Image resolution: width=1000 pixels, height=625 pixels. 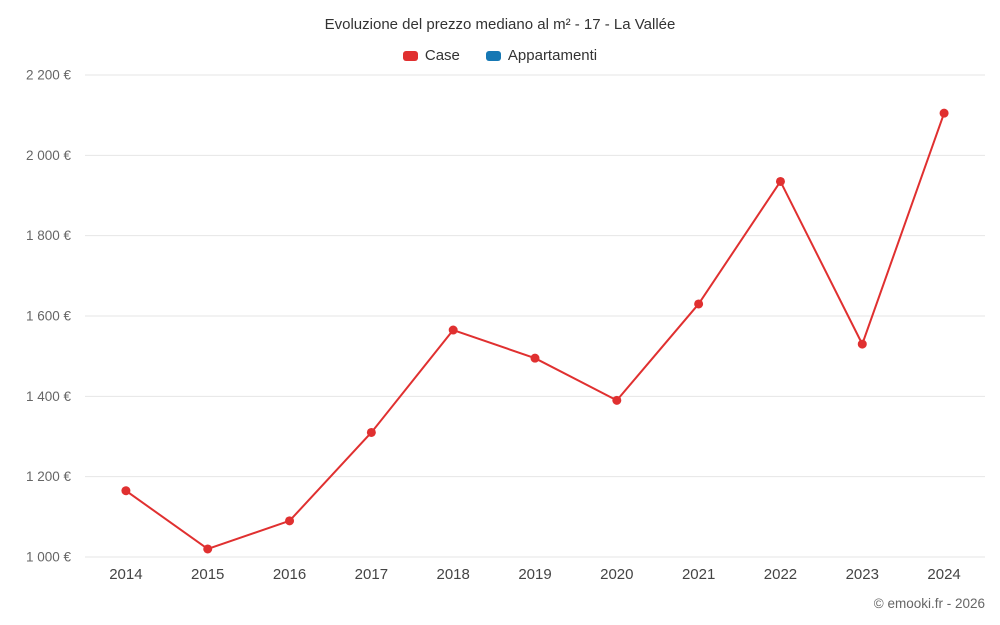 I want to click on y-axis-tick-label: 1 600 €, so click(x=49, y=316).